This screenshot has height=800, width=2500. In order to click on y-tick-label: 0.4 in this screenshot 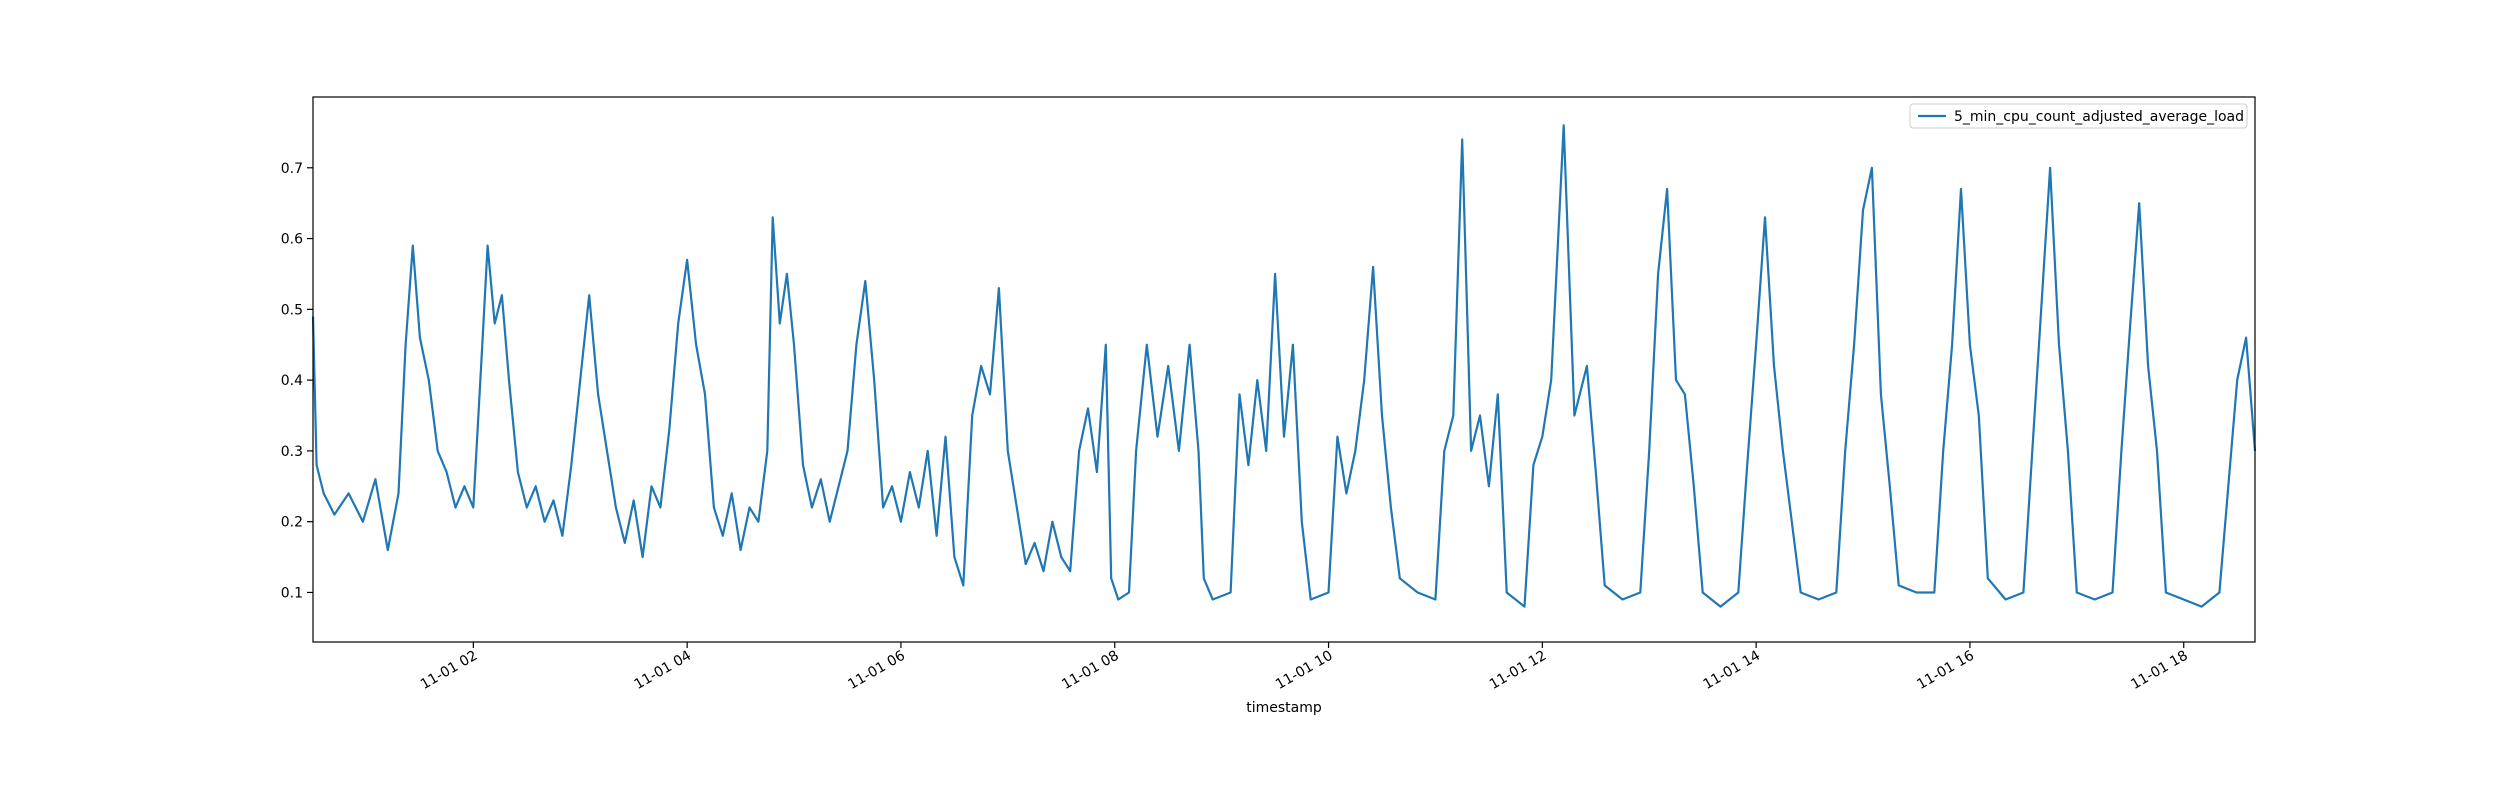, I will do `click(292, 381)`.